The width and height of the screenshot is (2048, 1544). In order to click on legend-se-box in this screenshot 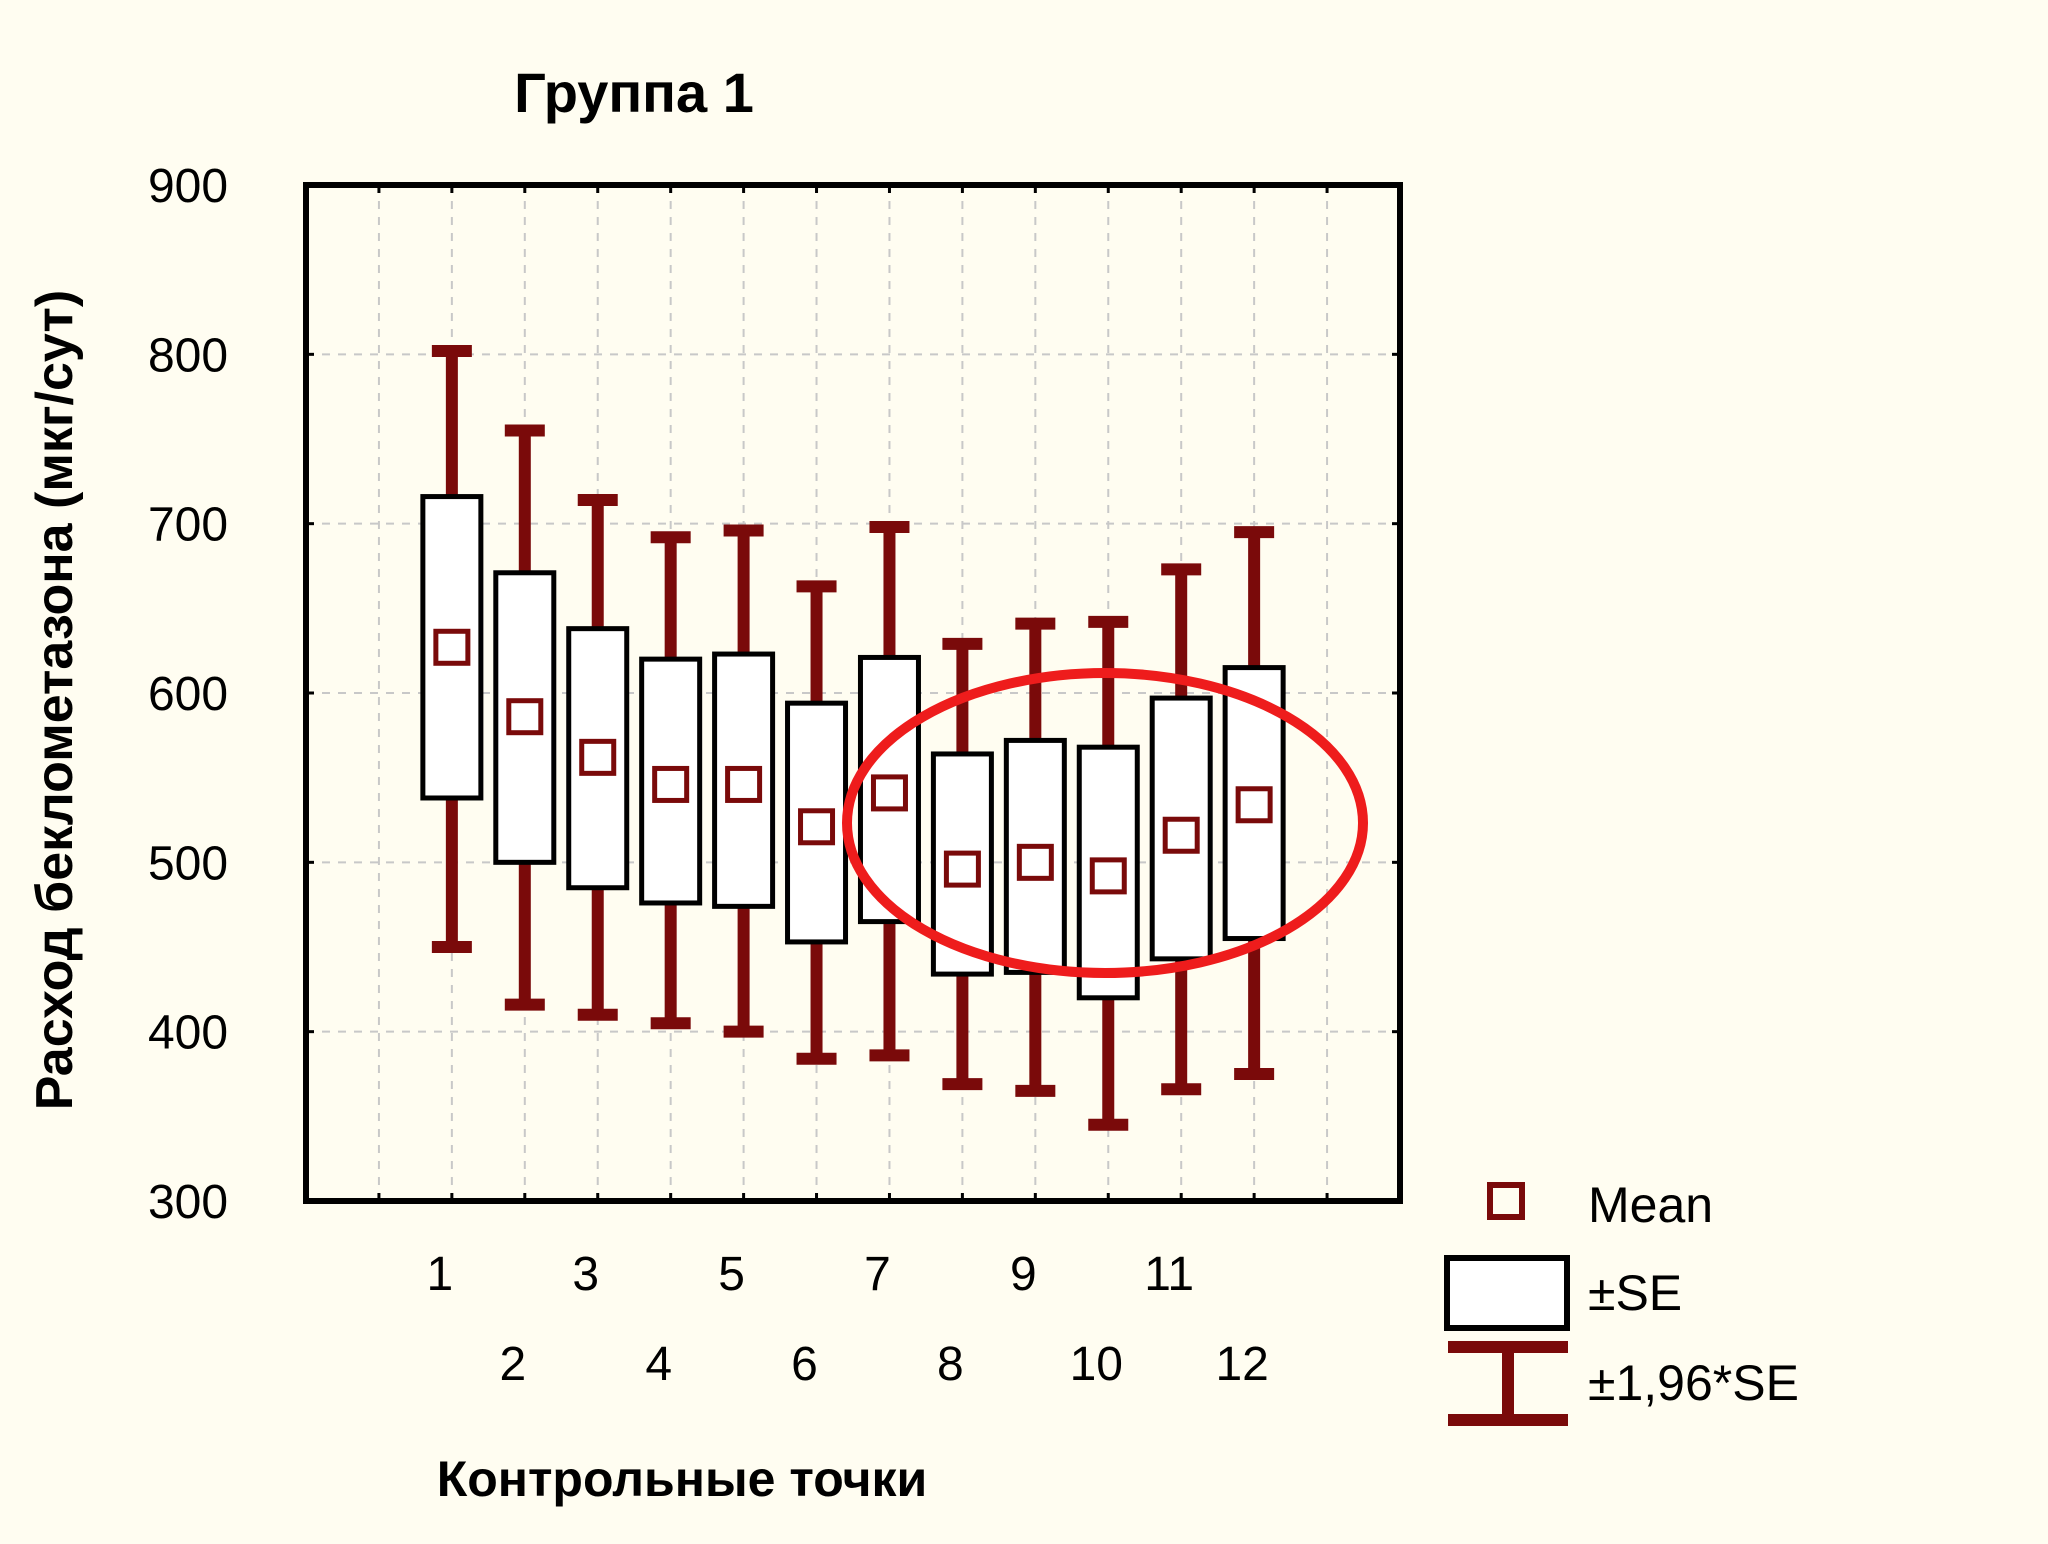, I will do `click(1507, 1293)`.